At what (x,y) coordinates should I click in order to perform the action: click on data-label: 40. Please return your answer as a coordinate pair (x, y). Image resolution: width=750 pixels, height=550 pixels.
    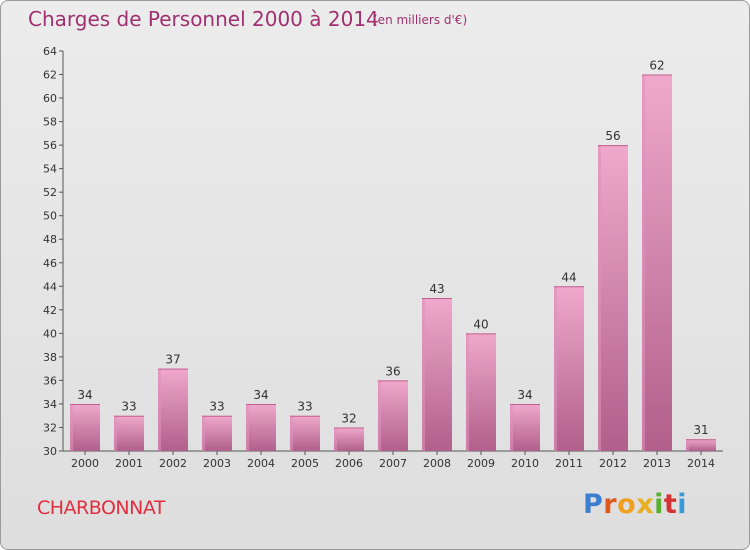
    Looking at the image, I should click on (480, 324).